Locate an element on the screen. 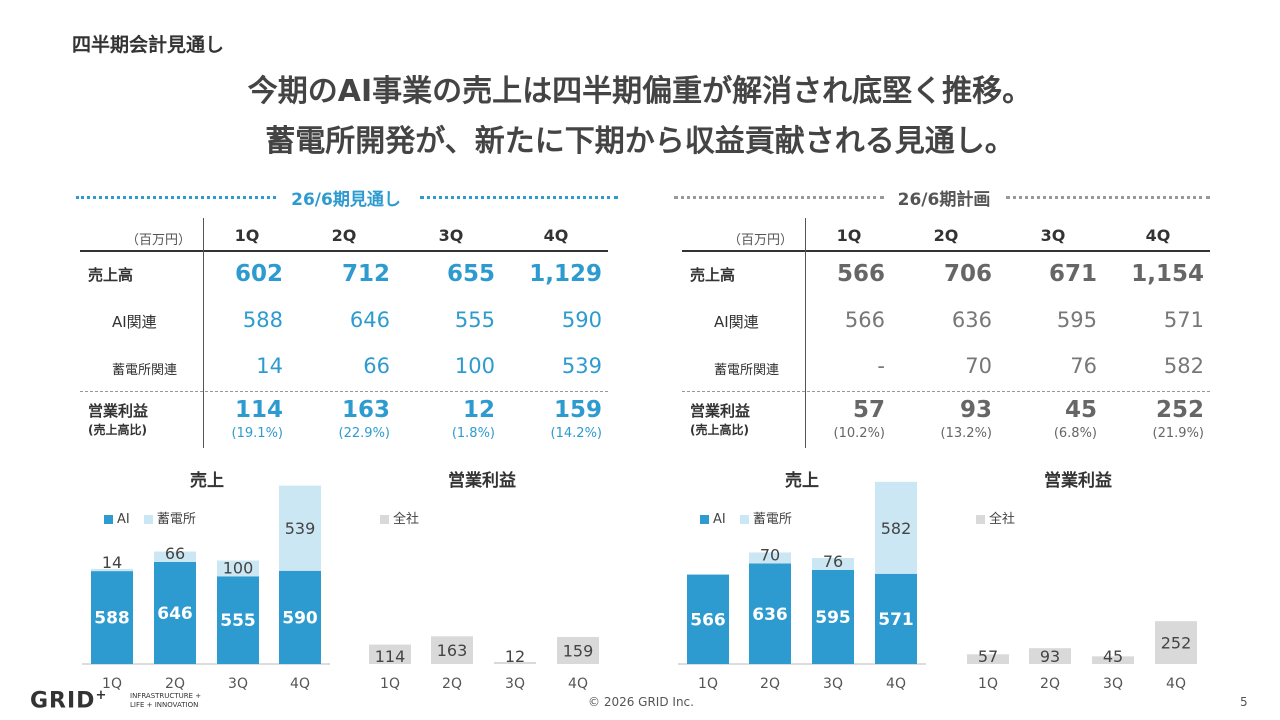 The width and height of the screenshot is (1280, 720). label-storage-2Q: 70 is located at coordinates (770, 555).